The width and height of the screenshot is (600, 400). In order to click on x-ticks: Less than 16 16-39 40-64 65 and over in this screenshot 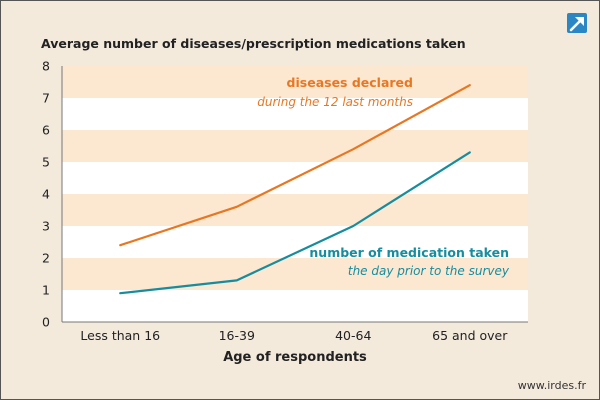, I will do `click(294, 335)`.